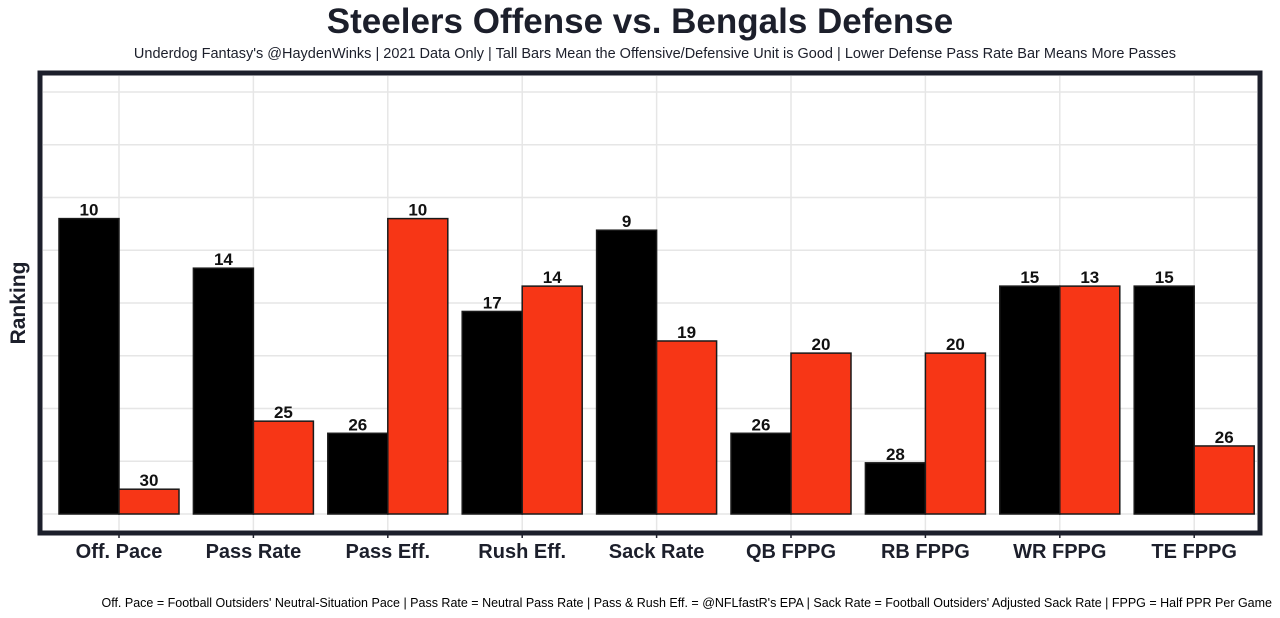 This screenshot has height=618, width=1280. What do you see at coordinates (522, 552) in the screenshot?
I see `x-tick-label: Rush Eff.` at bounding box center [522, 552].